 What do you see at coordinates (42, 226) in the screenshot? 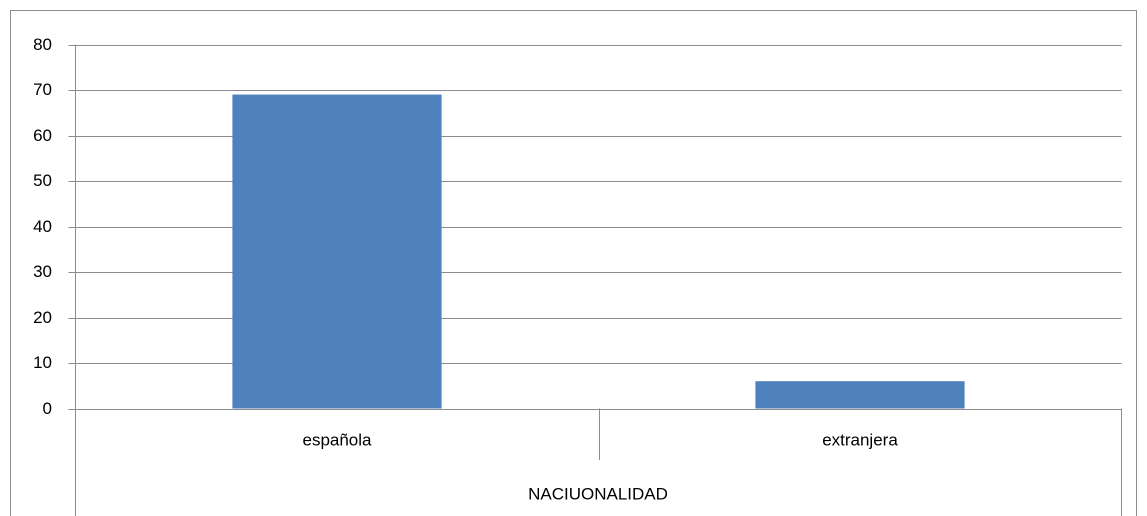
I see `y-tick-label: 40` at bounding box center [42, 226].